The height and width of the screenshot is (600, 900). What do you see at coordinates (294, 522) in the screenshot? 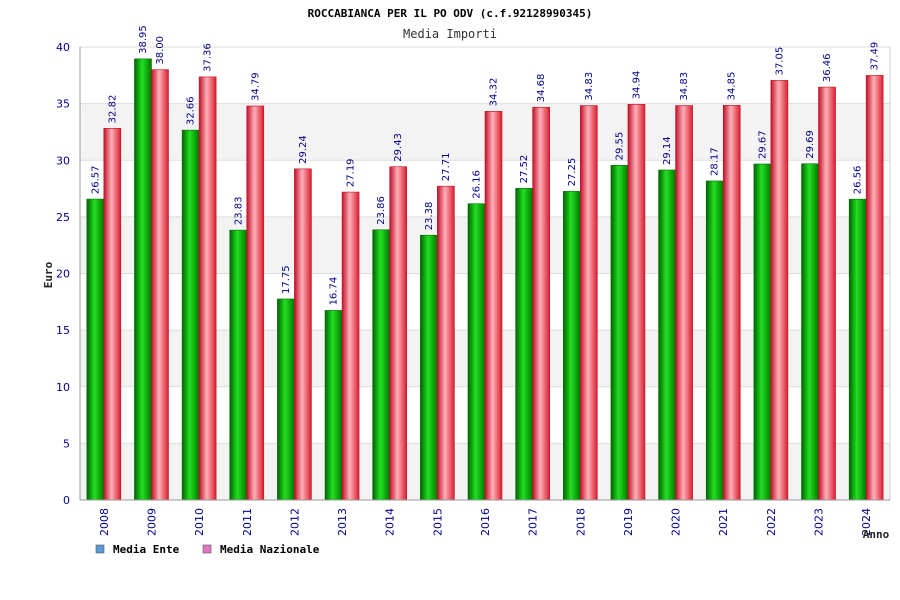
I see `x-tick-label: 2012` at bounding box center [294, 522].